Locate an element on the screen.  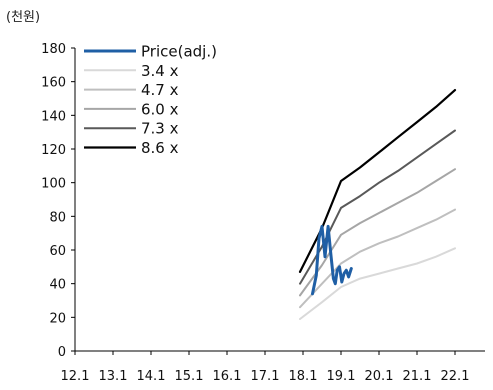
legend: Price(adj.)3.4 x4.7 x6.0 x 7.3 x8.6 x is located at coordinates (150, 100).